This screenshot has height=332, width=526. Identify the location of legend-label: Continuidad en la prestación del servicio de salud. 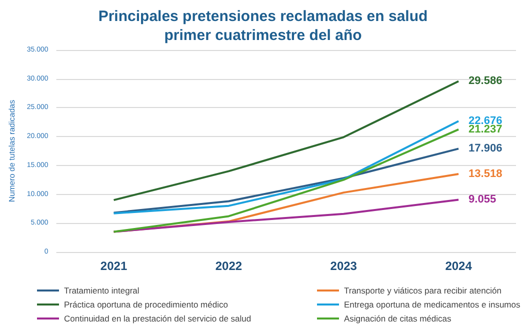
(158, 319).